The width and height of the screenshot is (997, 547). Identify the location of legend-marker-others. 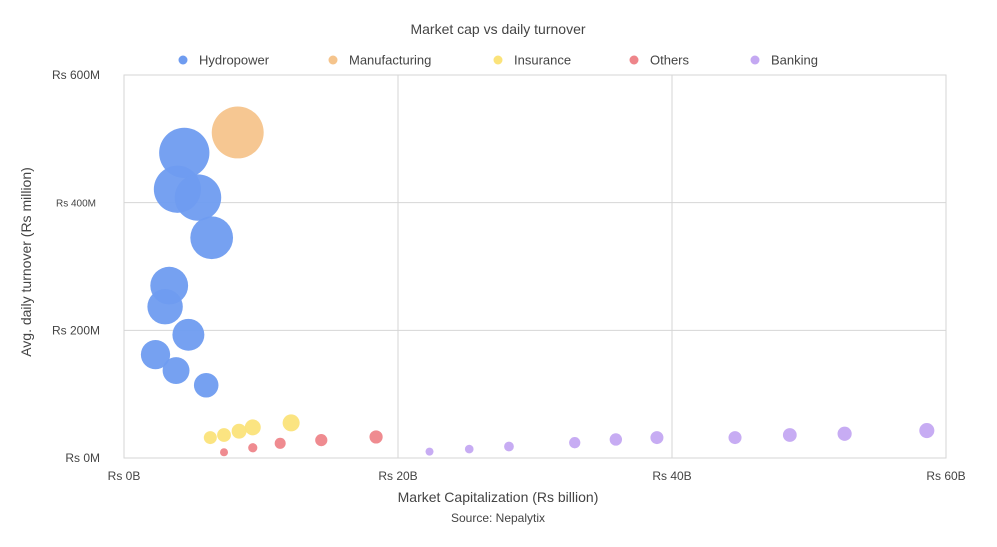
(634, 60).